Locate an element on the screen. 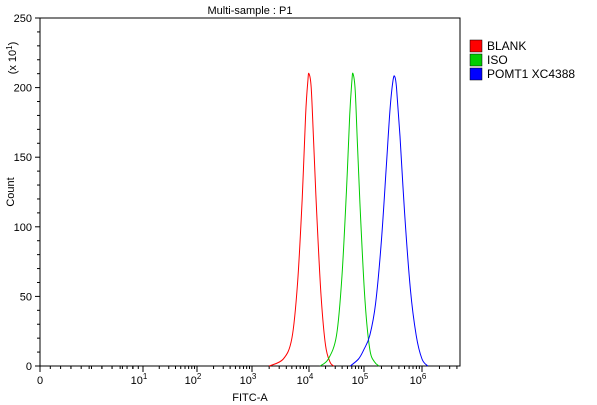 This screenshot has width=597, height=405. y-tick-label: 250 is located at coordinates (23, 19).